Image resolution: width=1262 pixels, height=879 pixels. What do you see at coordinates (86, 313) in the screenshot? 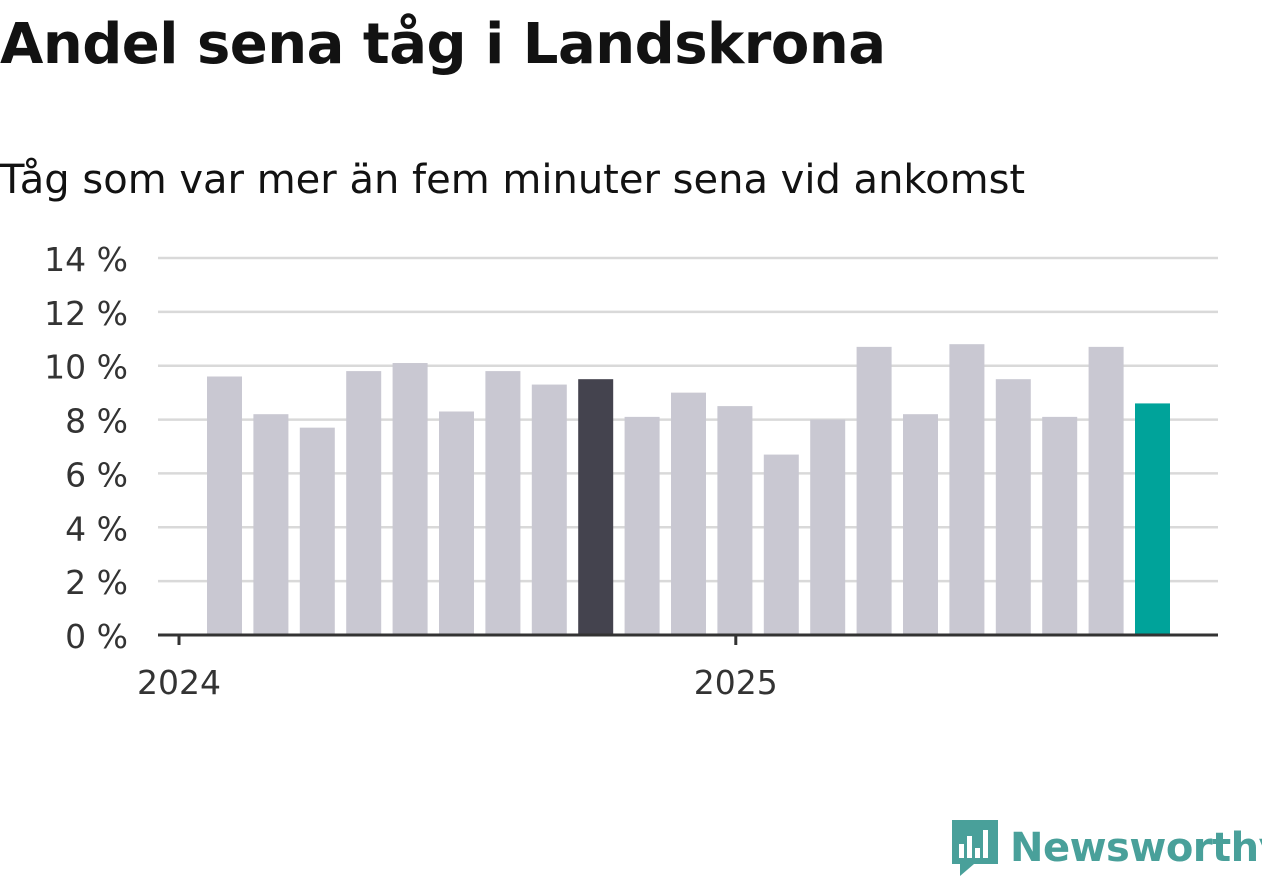
I see `y-tick-label: 12 %` at bounding box center [86, 313].